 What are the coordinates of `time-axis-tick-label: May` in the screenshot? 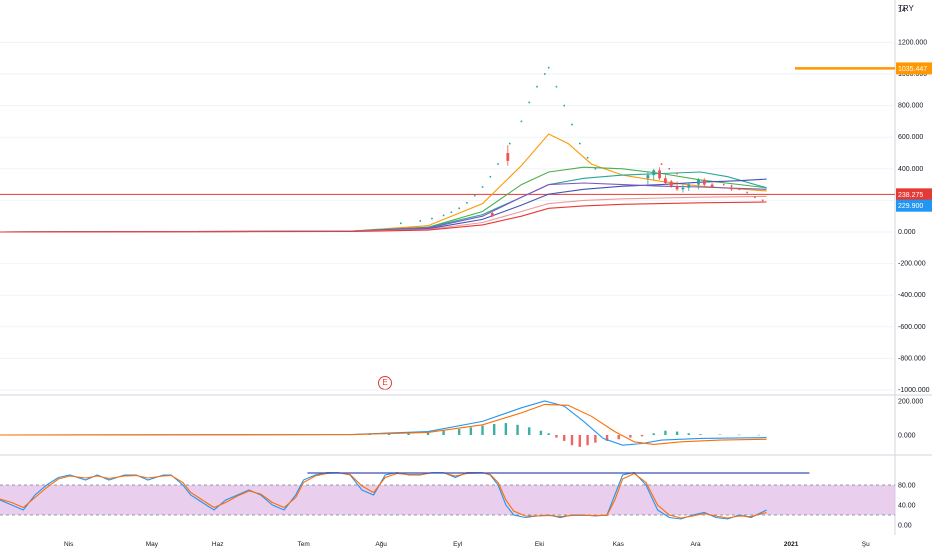 It's located at (152, 544).